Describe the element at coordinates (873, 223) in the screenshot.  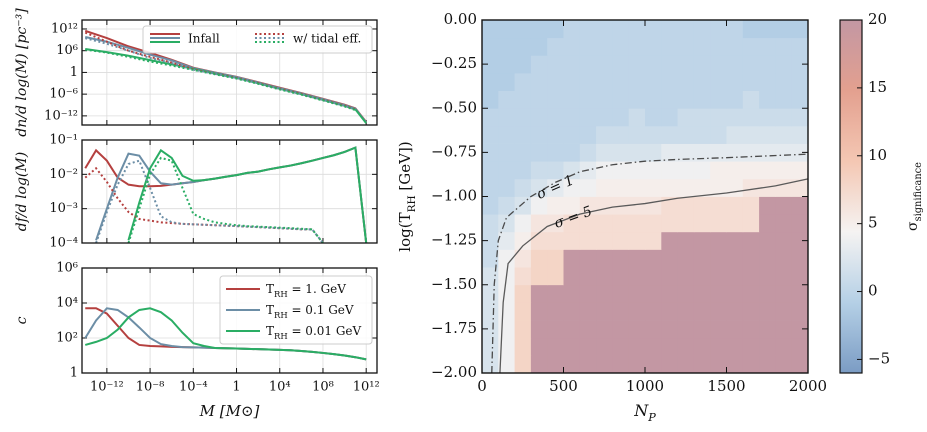
I see `colorbar-tick-label: 5` at that location.